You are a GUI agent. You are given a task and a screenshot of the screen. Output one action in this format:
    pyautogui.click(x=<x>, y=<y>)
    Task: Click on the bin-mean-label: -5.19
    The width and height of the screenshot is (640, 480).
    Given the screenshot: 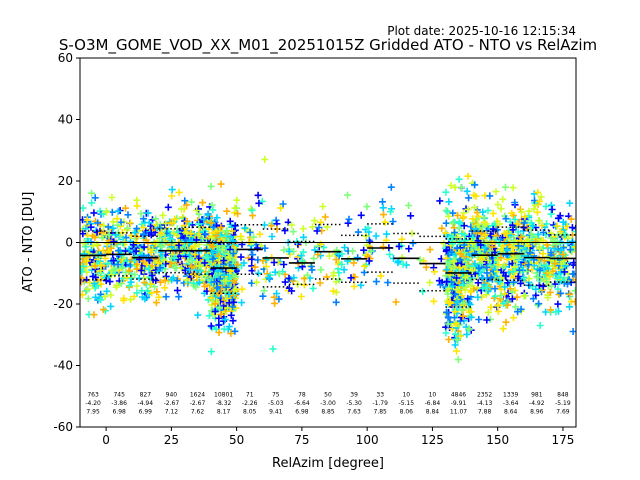 What is the action you would take?
    pyautogui.click(x=563, y=403)
    